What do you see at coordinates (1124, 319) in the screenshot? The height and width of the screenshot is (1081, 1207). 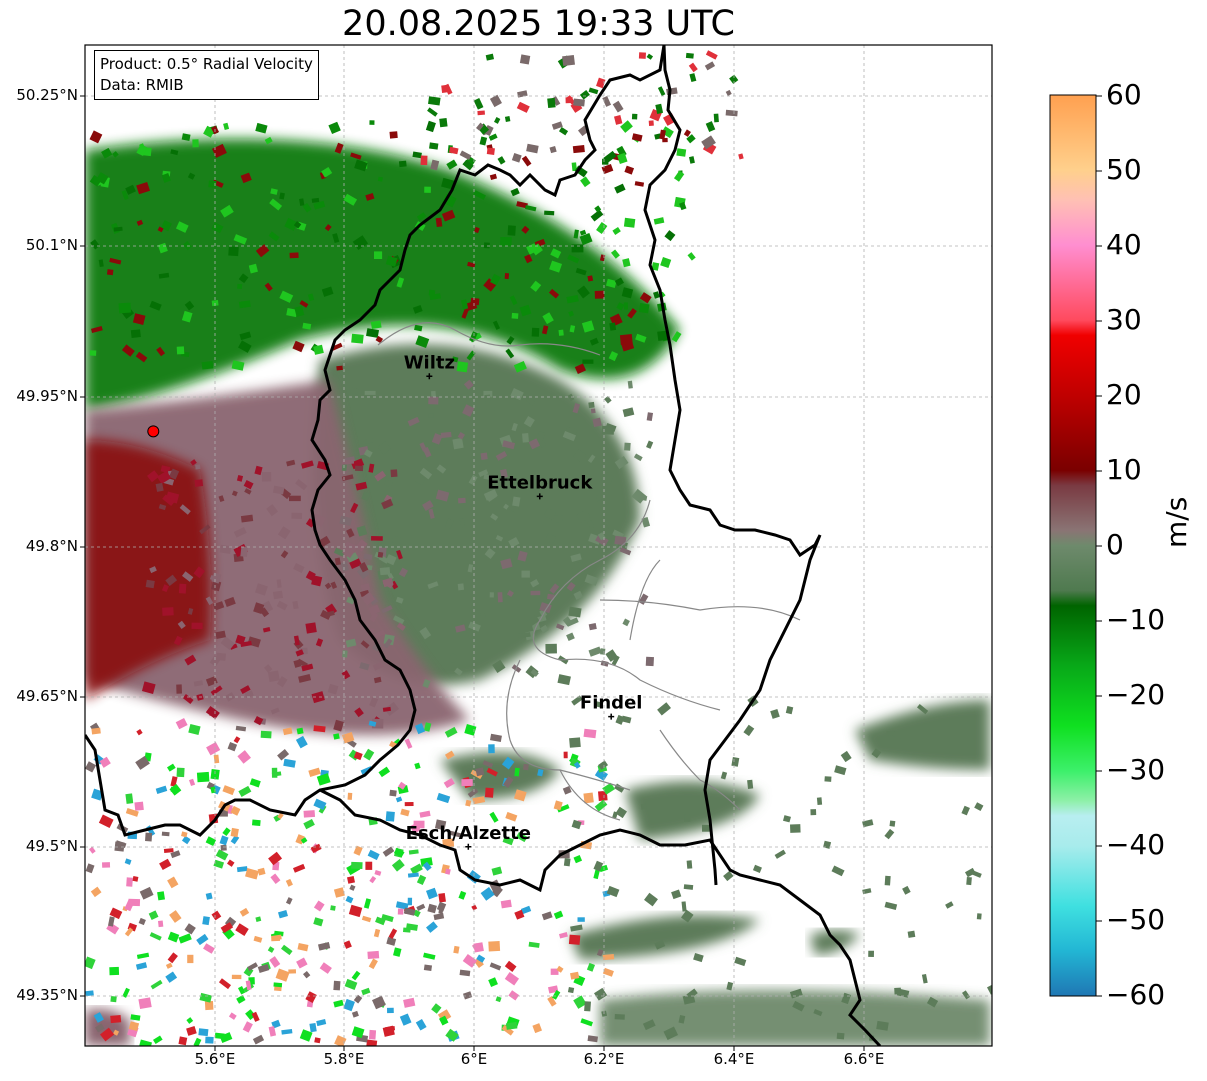 I see `colorbar-tick-label: 30` at bounding box center [1124, 319].